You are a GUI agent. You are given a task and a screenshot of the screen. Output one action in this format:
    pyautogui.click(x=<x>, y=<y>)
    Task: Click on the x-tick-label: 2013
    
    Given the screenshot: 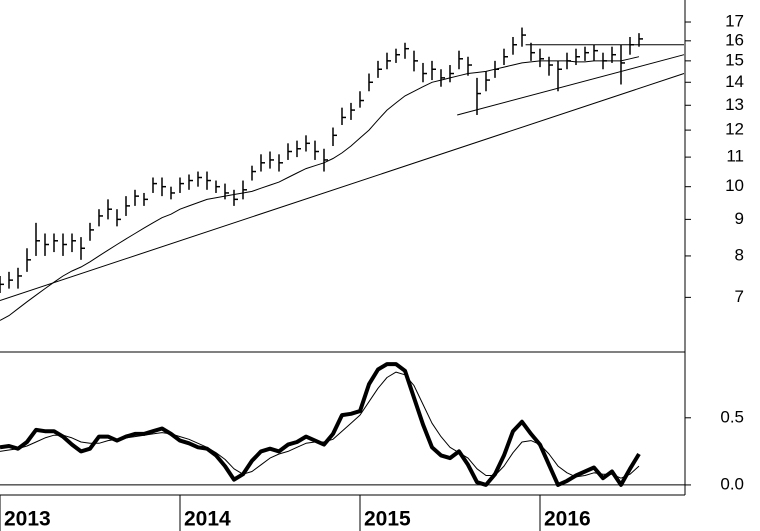 What is the action you would take?
    pyautogui.click(x=27, y=519)
    